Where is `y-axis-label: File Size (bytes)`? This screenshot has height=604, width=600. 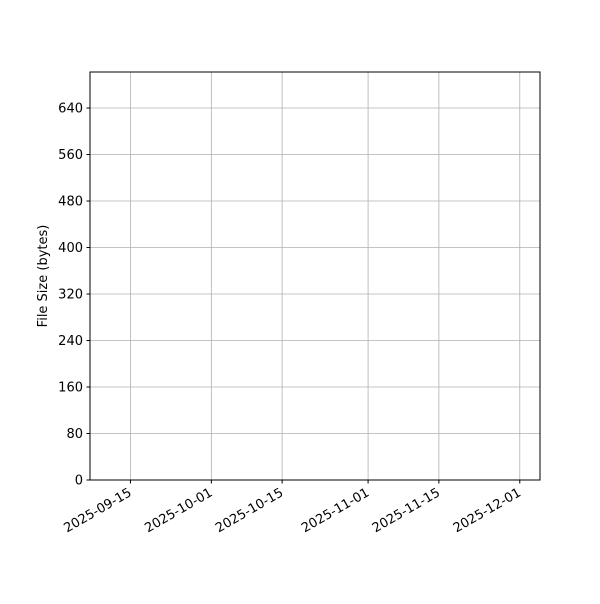
y-axis-label: File Size (bytes) is located at coordinates (43, 276).